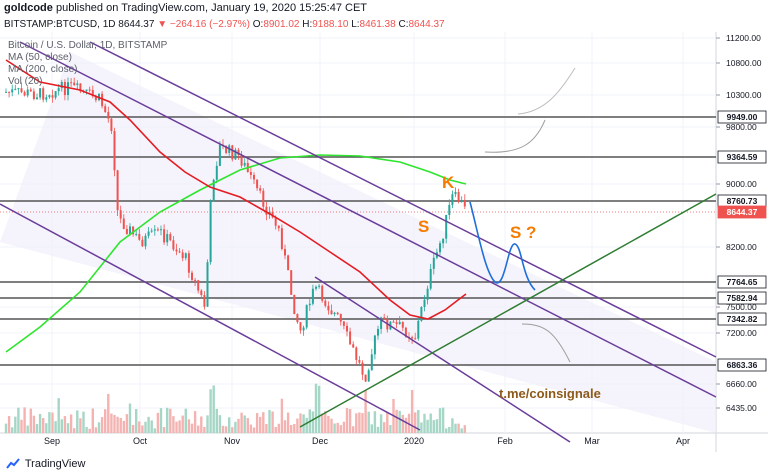  What do you see at coordinates (25, 81) in the screenshot?
I see `legend-vol: Vol (20)` at bounding box center [25, 81].